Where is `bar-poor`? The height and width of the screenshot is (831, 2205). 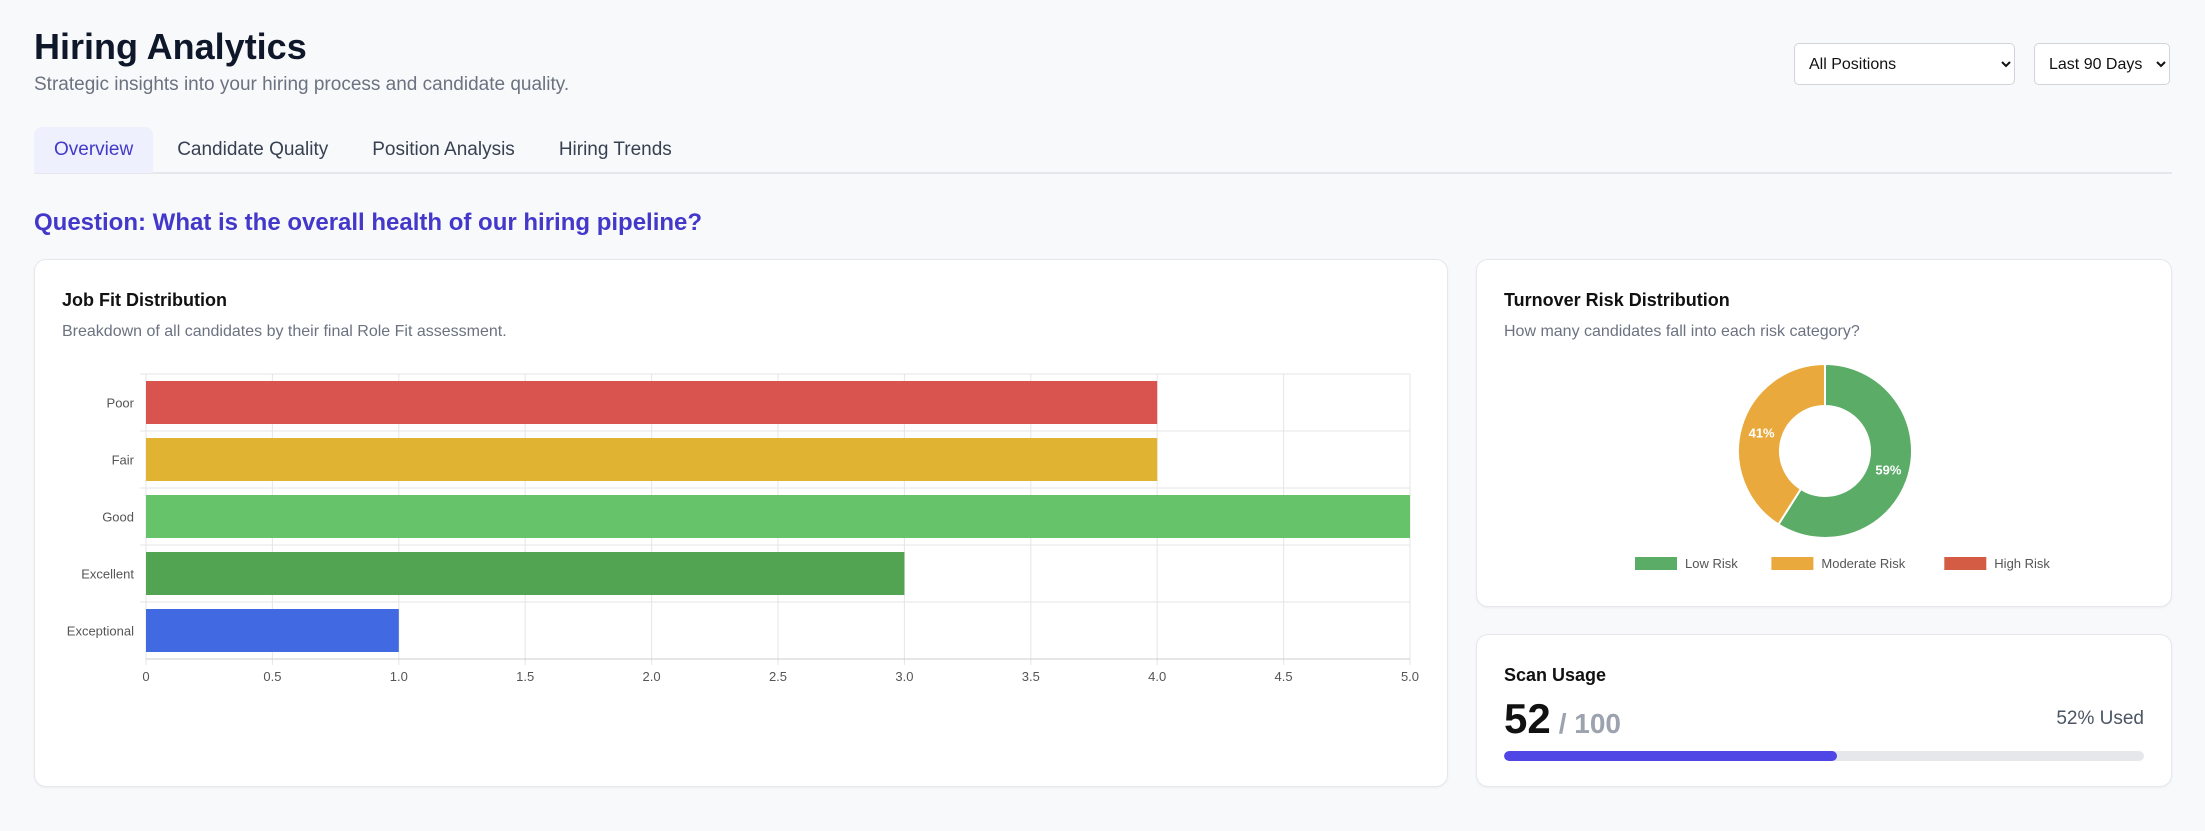 bar-poor is located at coordinates (652, 402).